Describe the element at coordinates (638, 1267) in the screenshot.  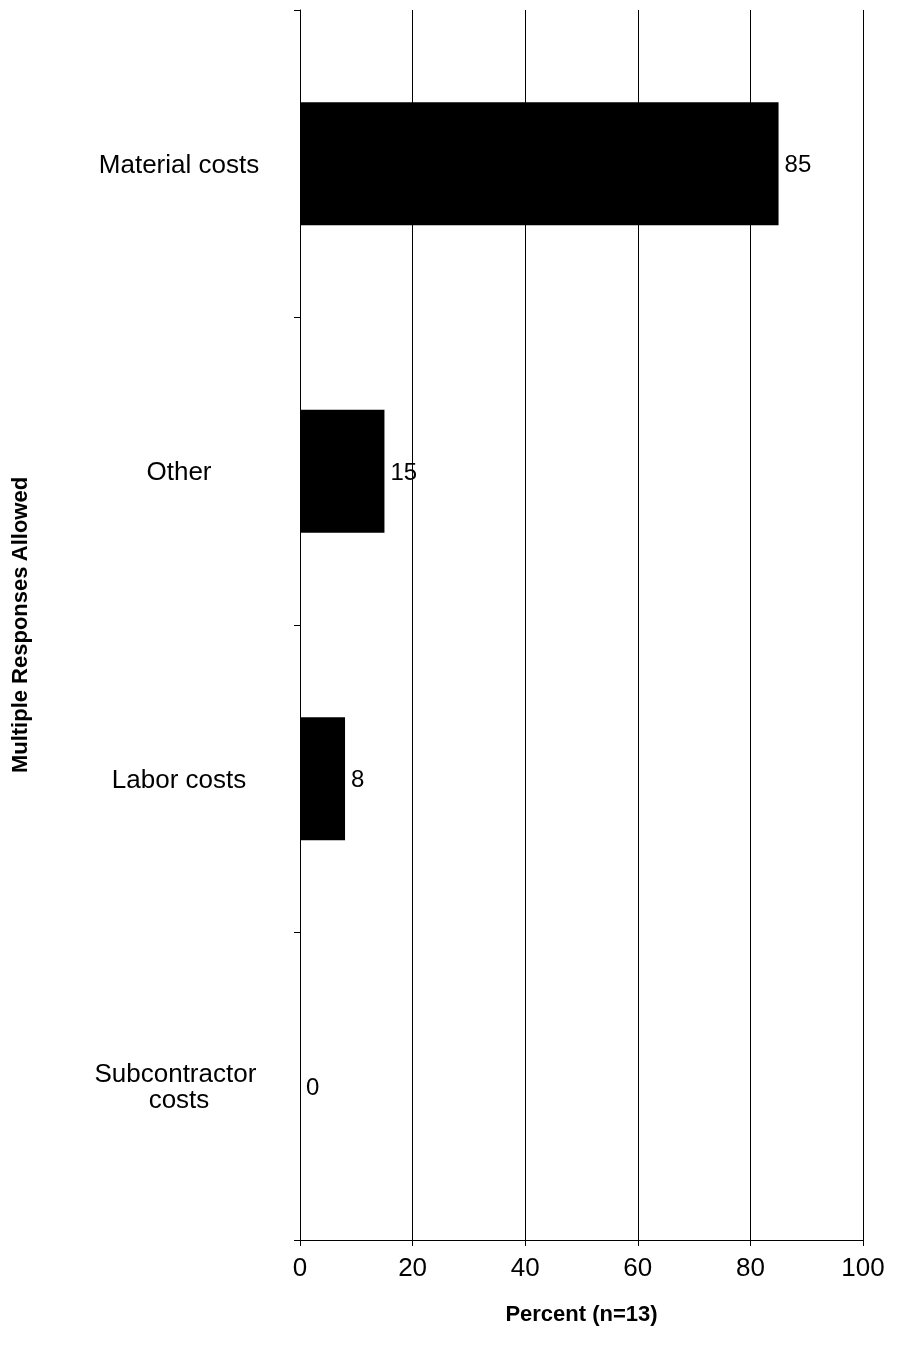
I see `x-tick-label: 60` at that location.